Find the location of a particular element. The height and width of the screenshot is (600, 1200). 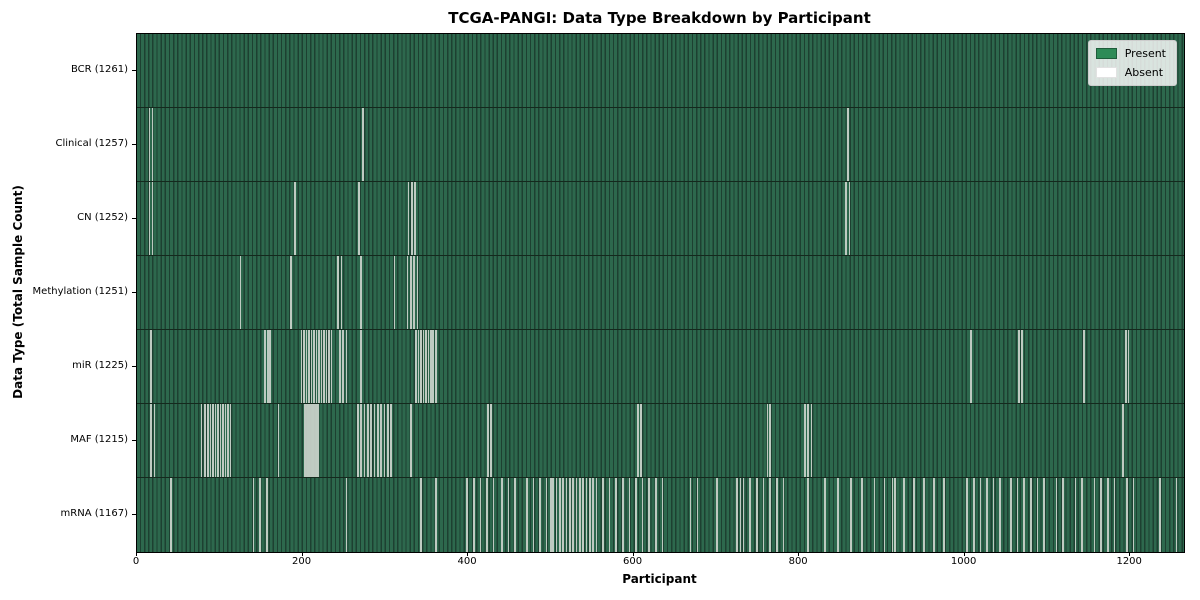

y-tick-label-methylation: Methylation (1251) is located at coordinates (80, 291).